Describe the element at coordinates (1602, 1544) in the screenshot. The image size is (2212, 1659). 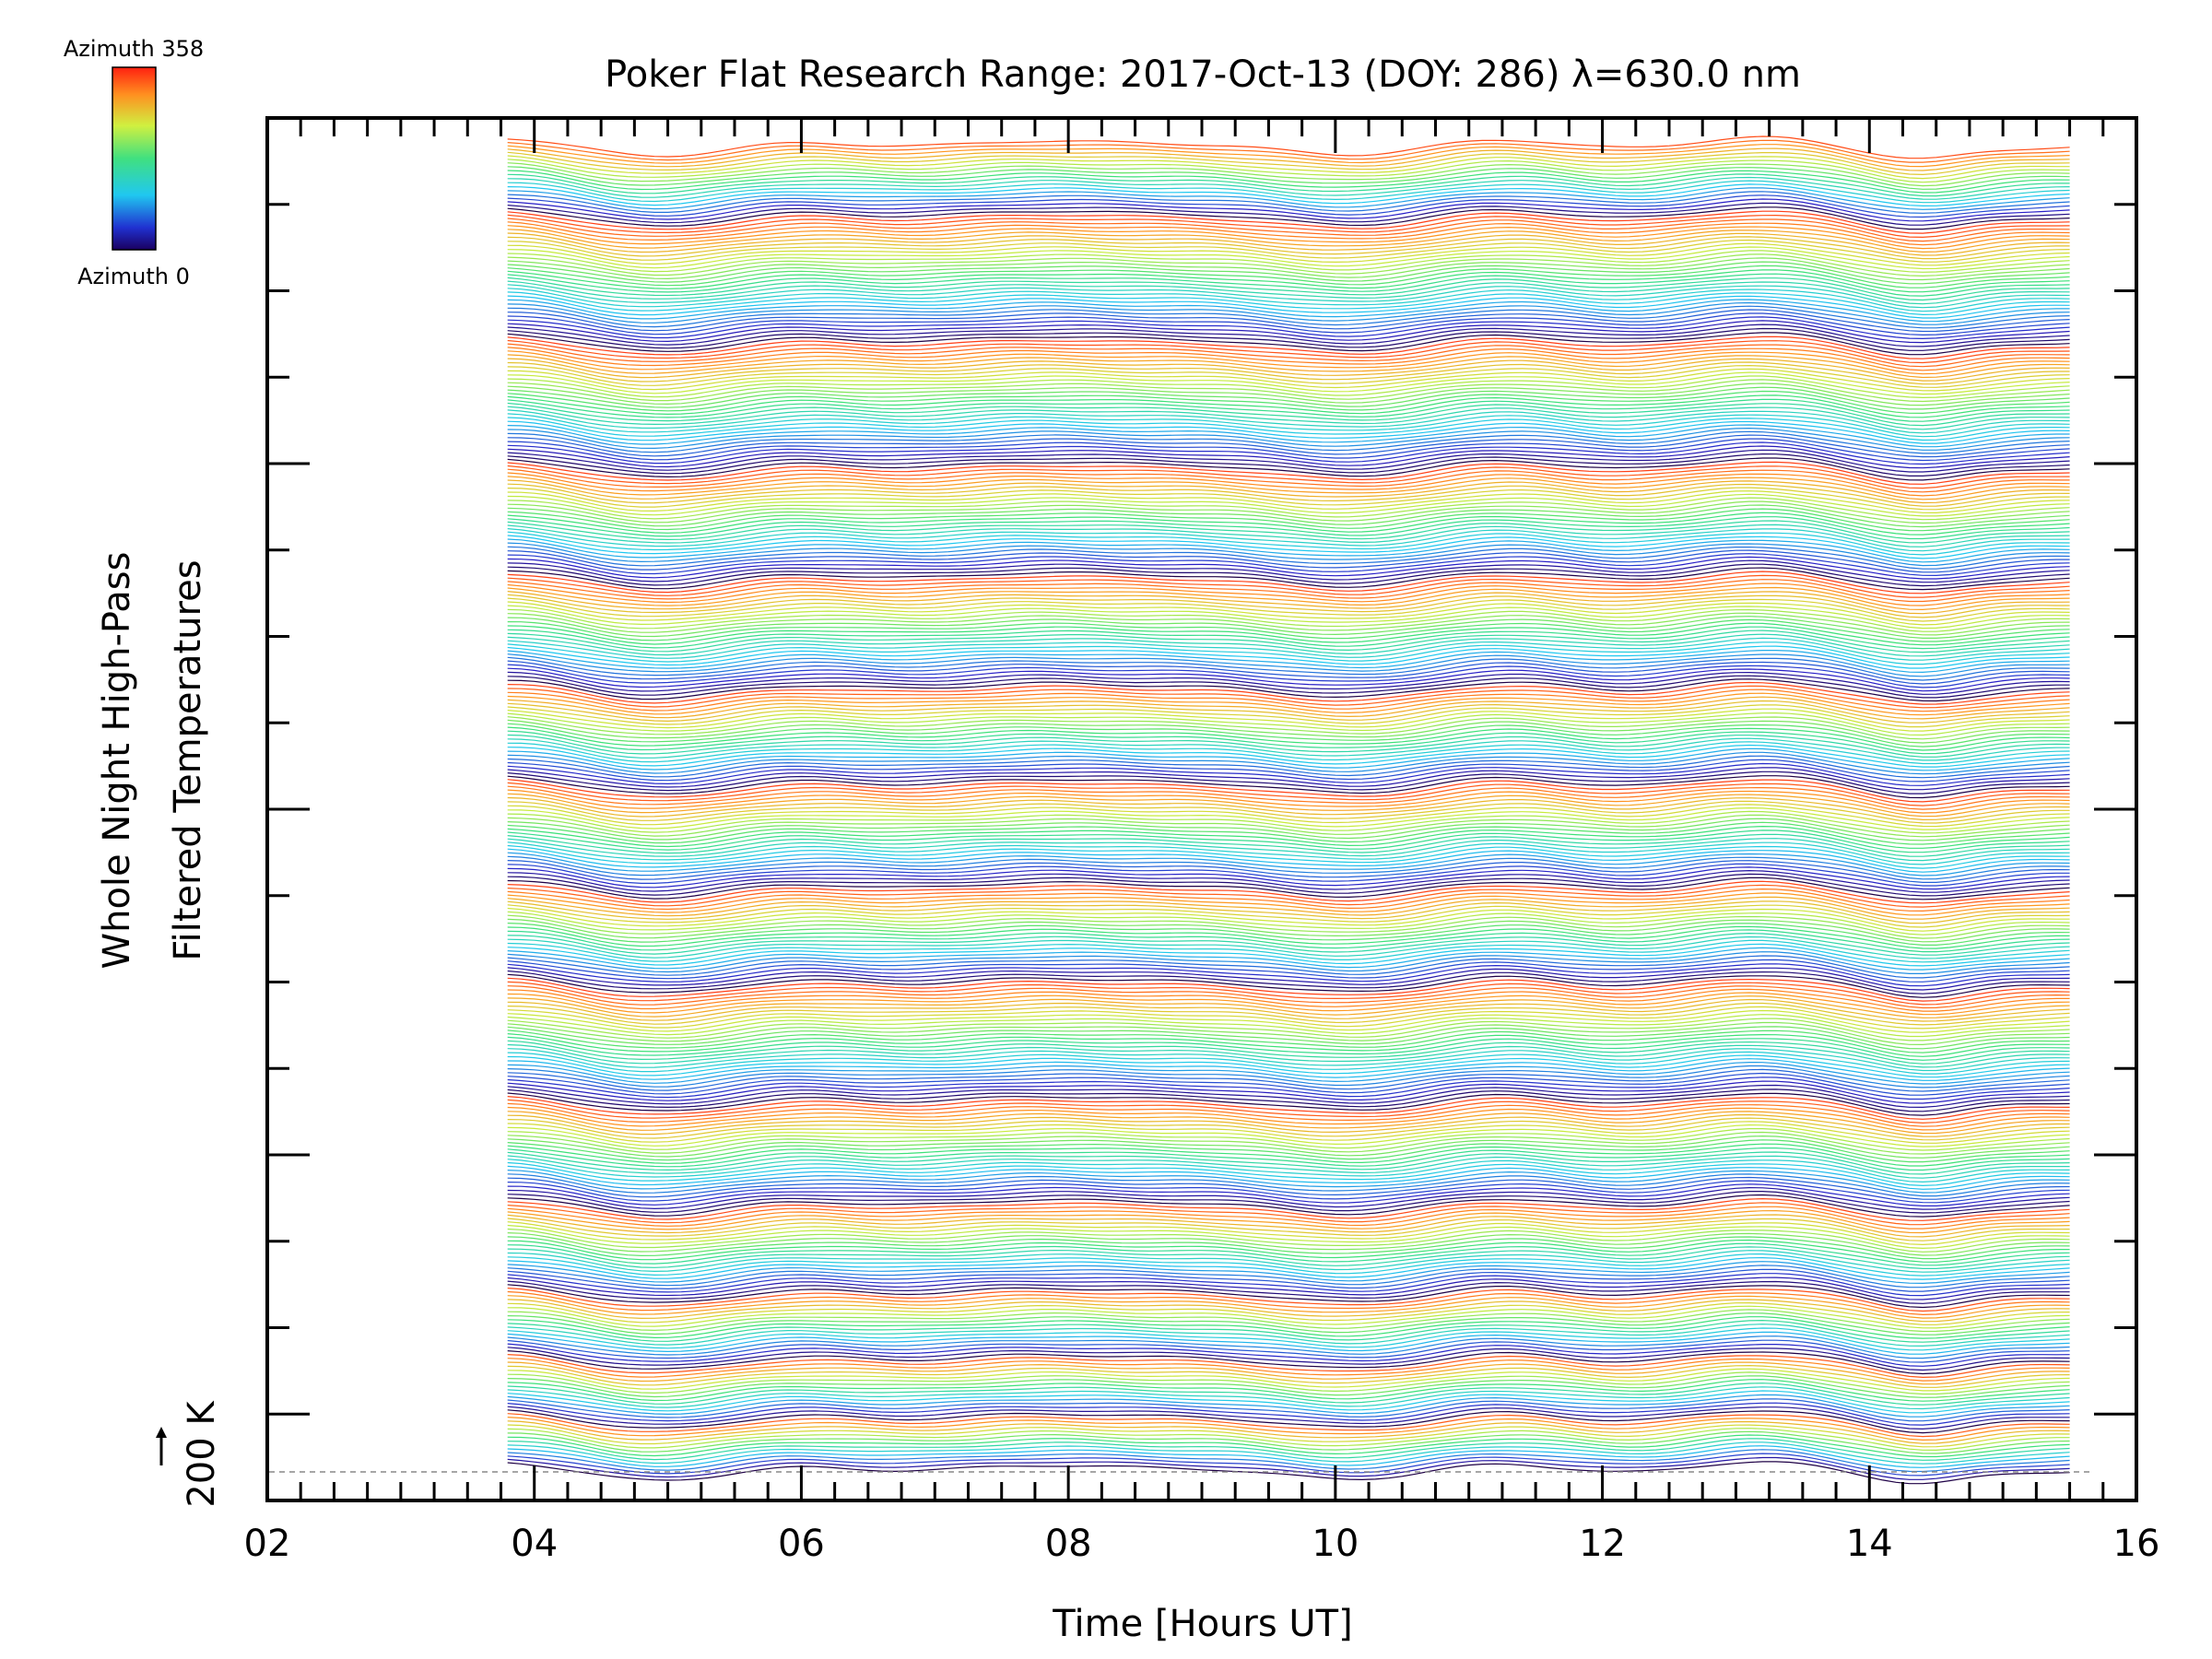
I see `x-tick-label: 12` at that location.